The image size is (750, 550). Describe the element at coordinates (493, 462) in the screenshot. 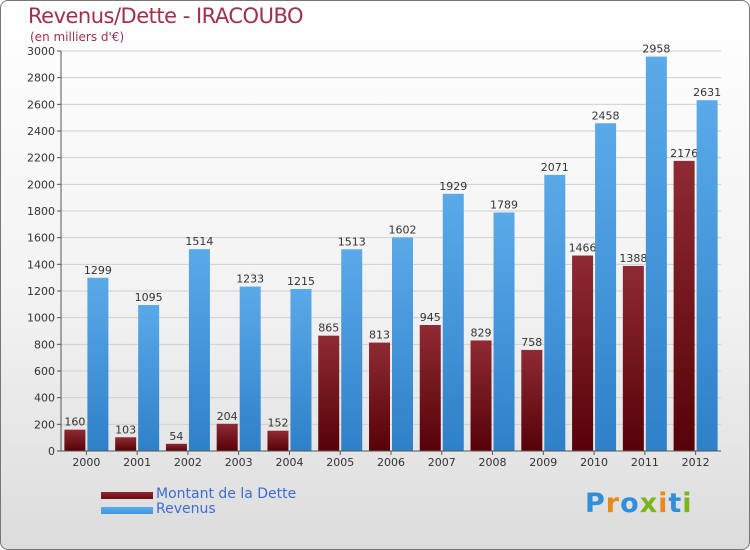

I see `x-tick-label-2008: 2008` at that location.